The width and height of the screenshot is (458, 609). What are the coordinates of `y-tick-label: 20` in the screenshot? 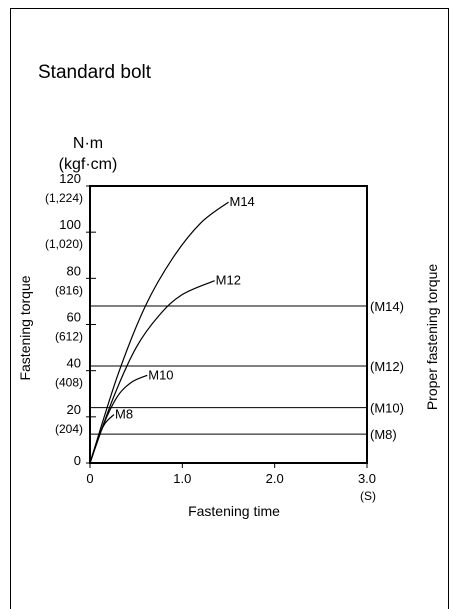 It's located at (74, 409).